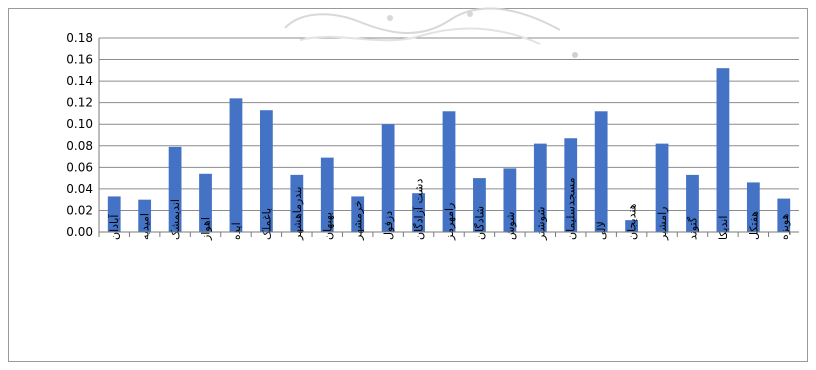 The height and width of the screenshot is (370, 816). Describe the element at coordinates (206, 229) in the screenshot. I see `x-category-label: اهواز` at that location.